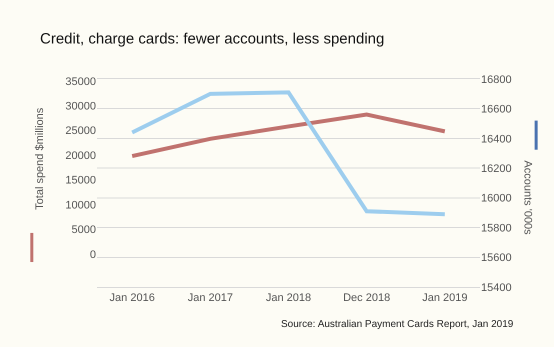 The image size is (554, 347). Describe the element at coordinates (210, 298) in the screenshot. I see `x-tick-label: Jan 2017` at that location.